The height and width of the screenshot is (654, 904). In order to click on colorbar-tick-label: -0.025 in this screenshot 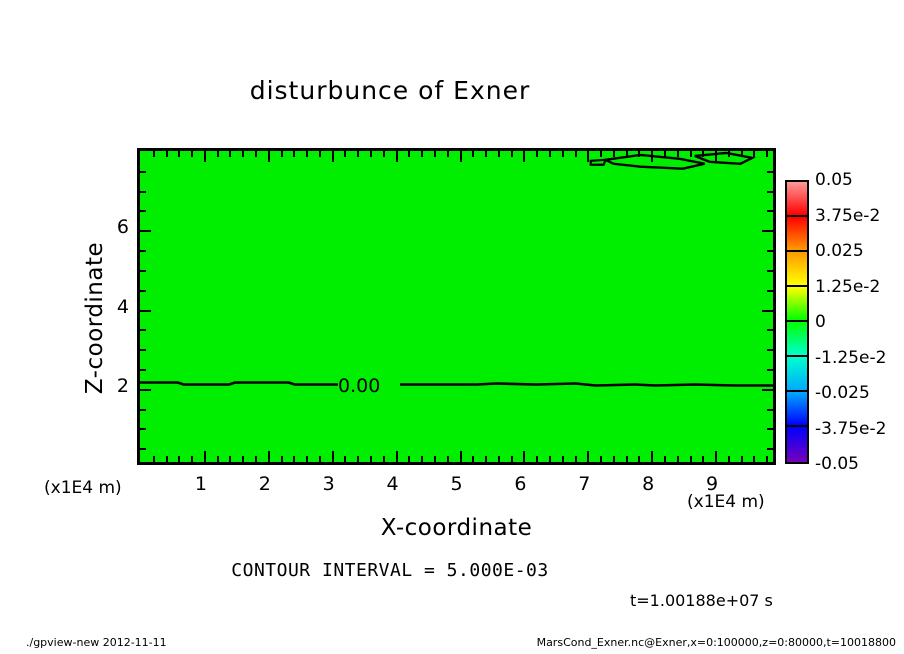, I will do `click(842, 393)`.